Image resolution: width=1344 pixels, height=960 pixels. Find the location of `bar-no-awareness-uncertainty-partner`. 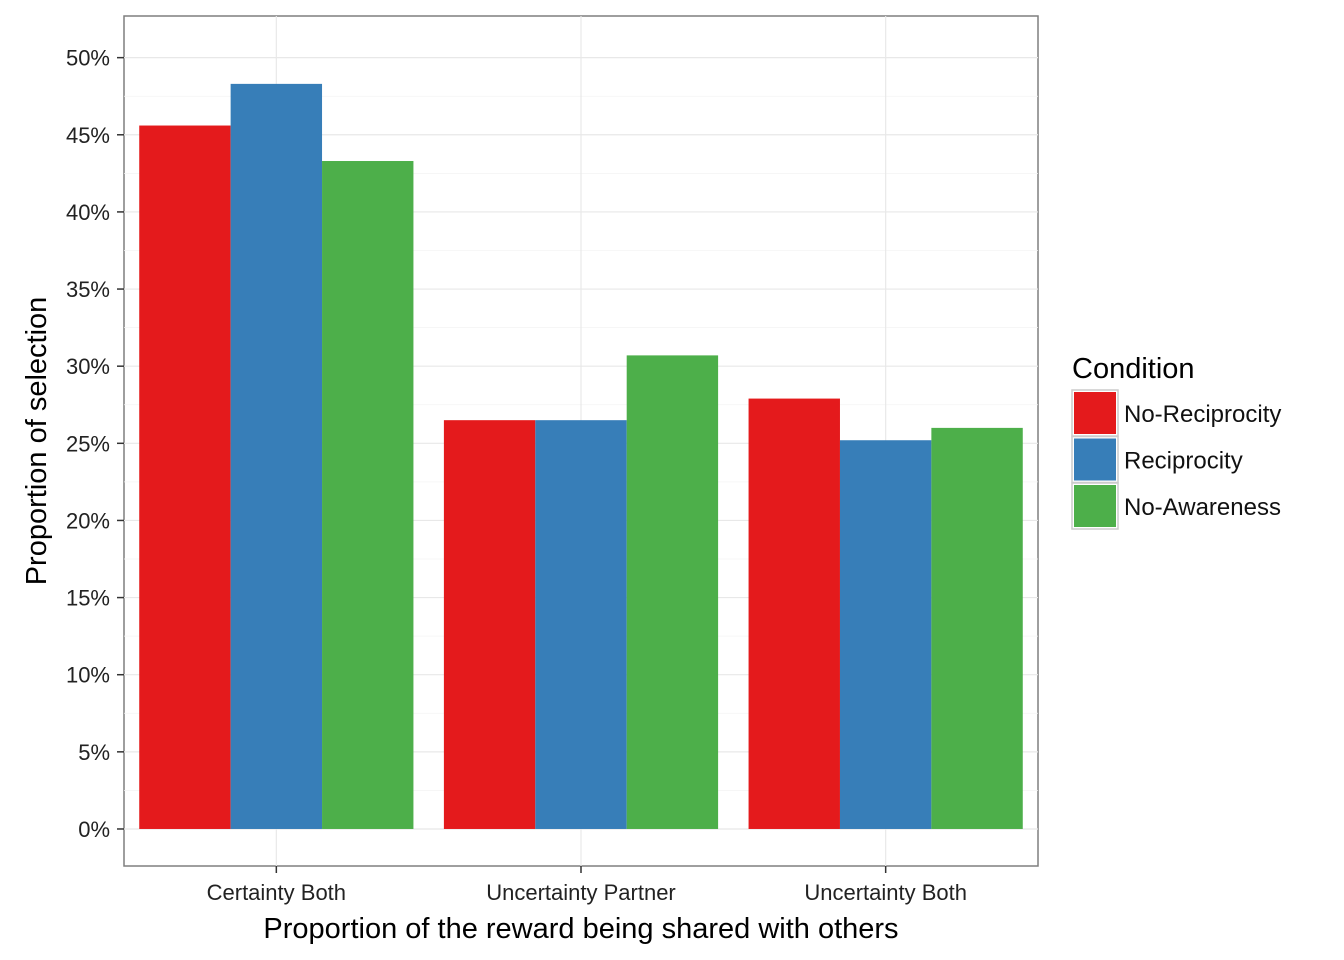

bar-no-awareness-uncertainty-partner is located at coordinates (672, 592).